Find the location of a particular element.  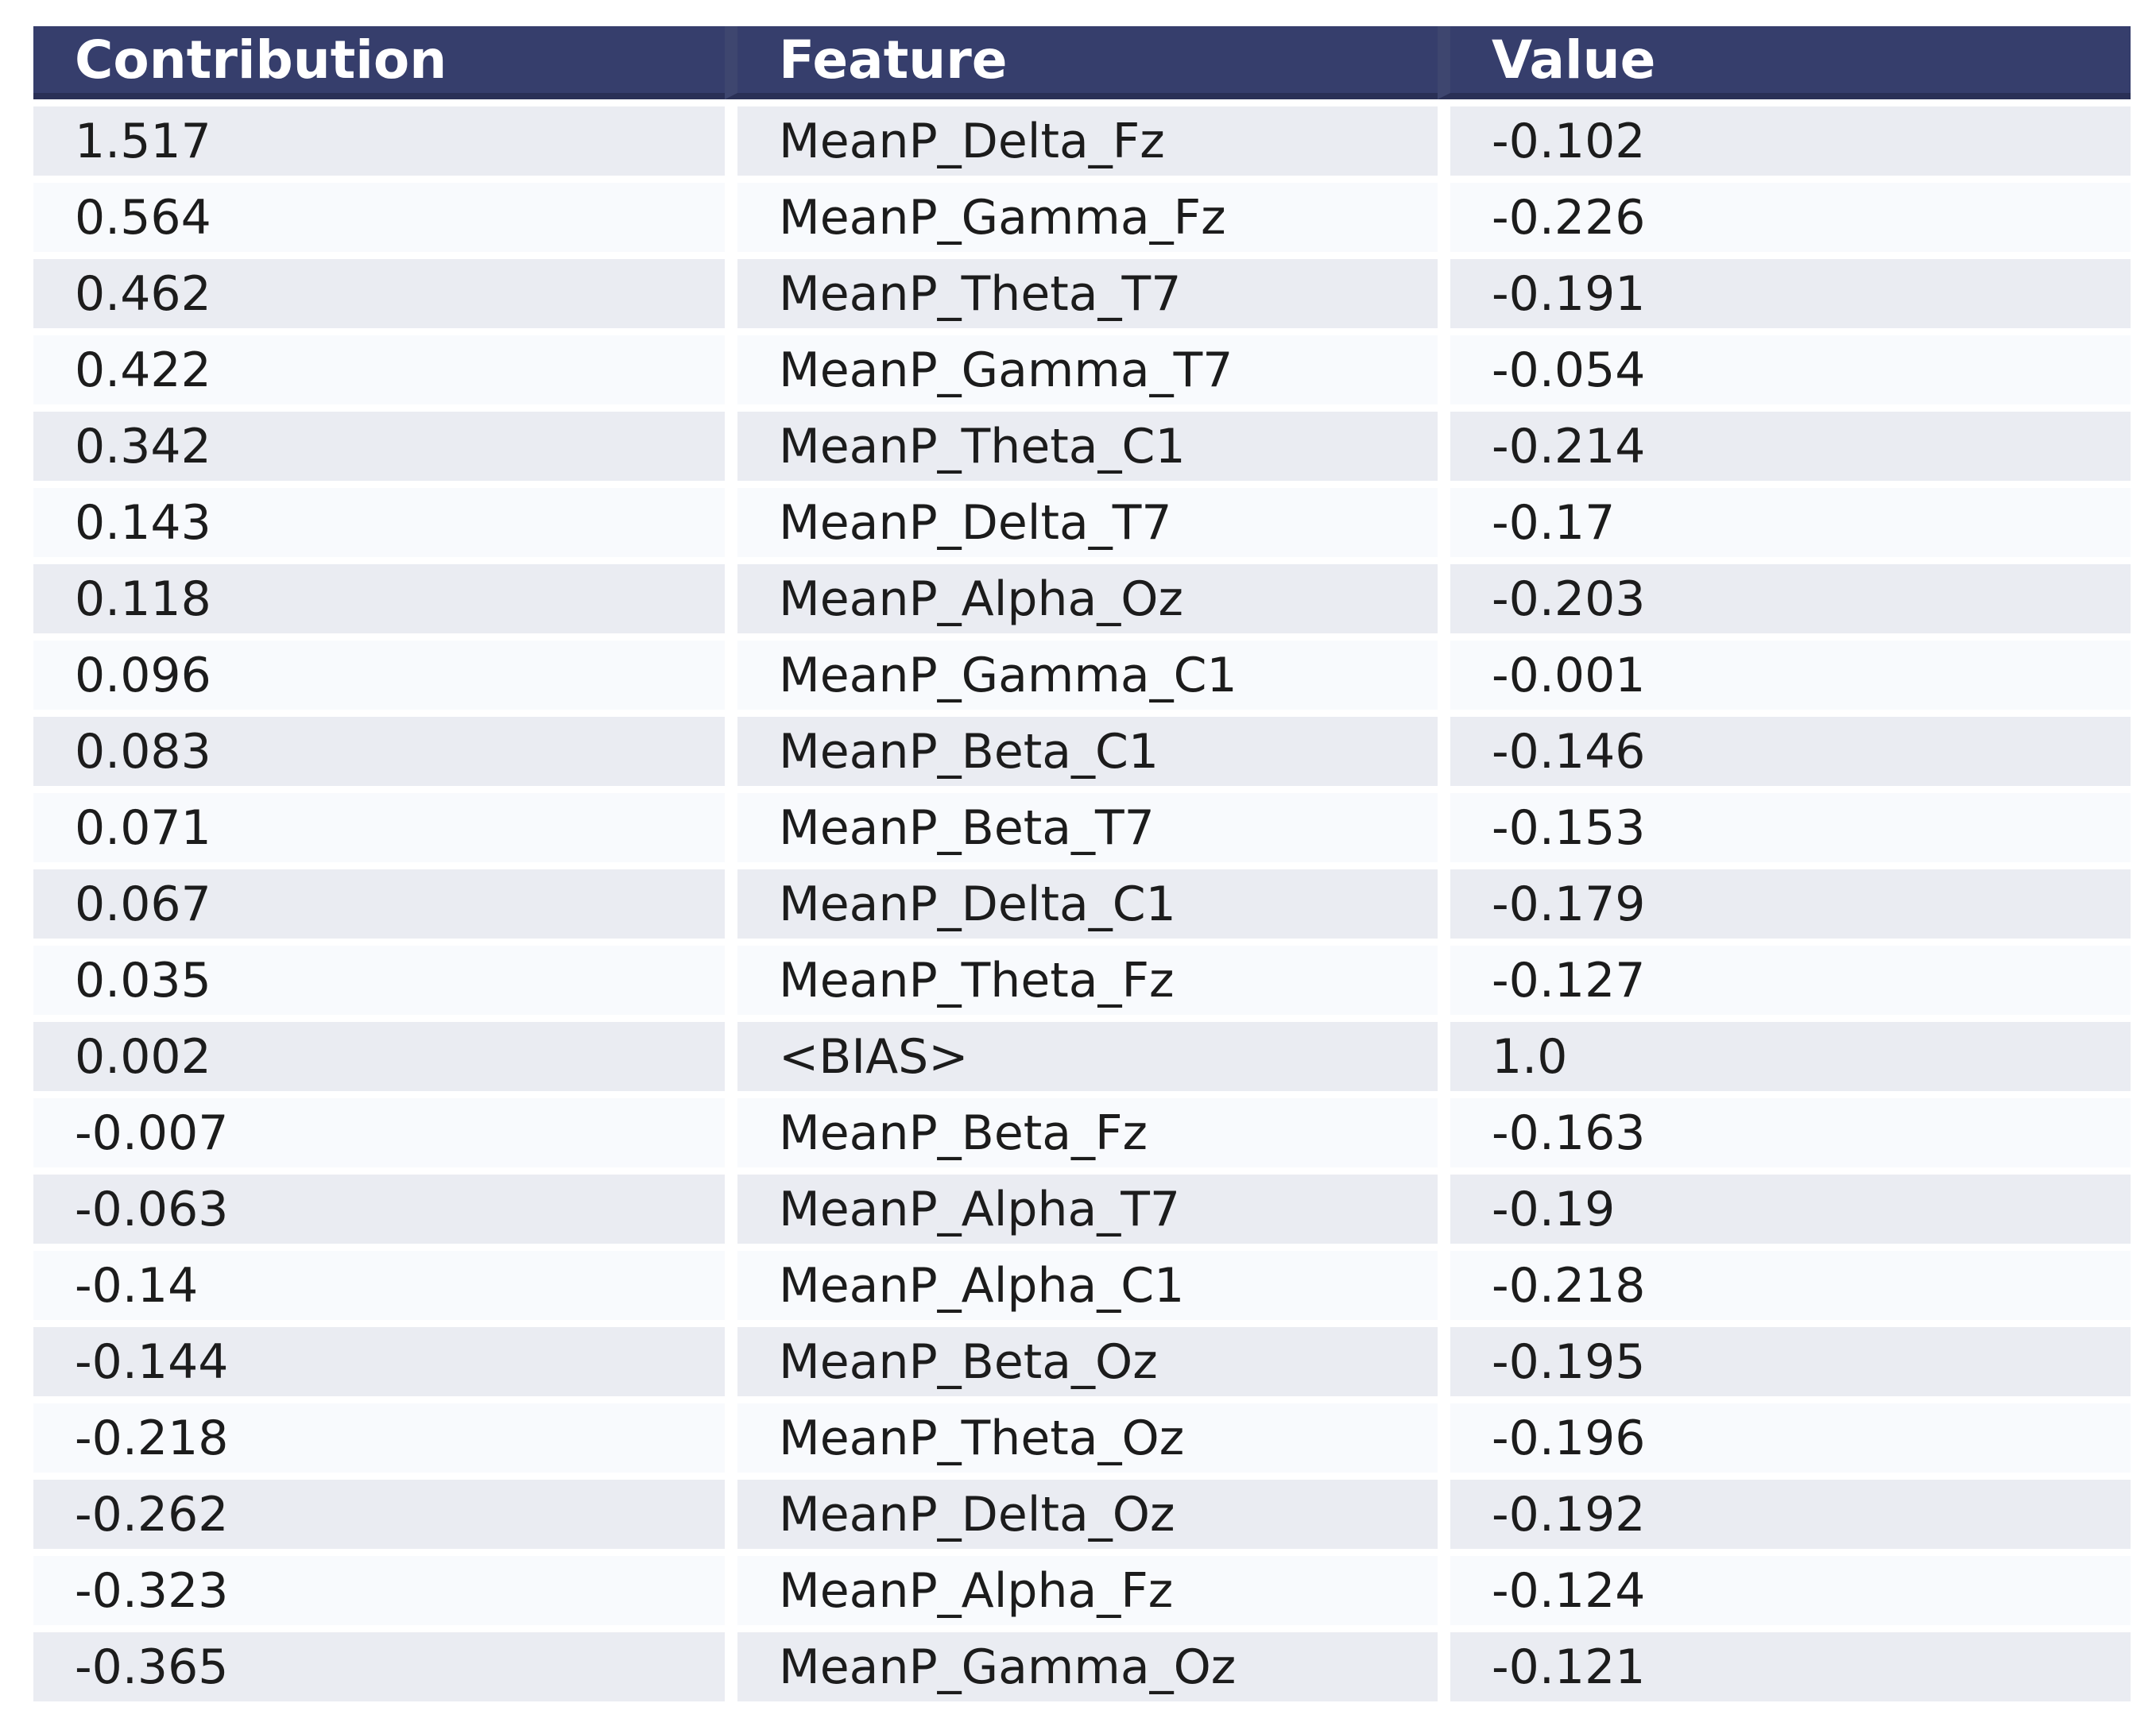

value-cell: -0.195 is located at coordinates (1784, 1358).